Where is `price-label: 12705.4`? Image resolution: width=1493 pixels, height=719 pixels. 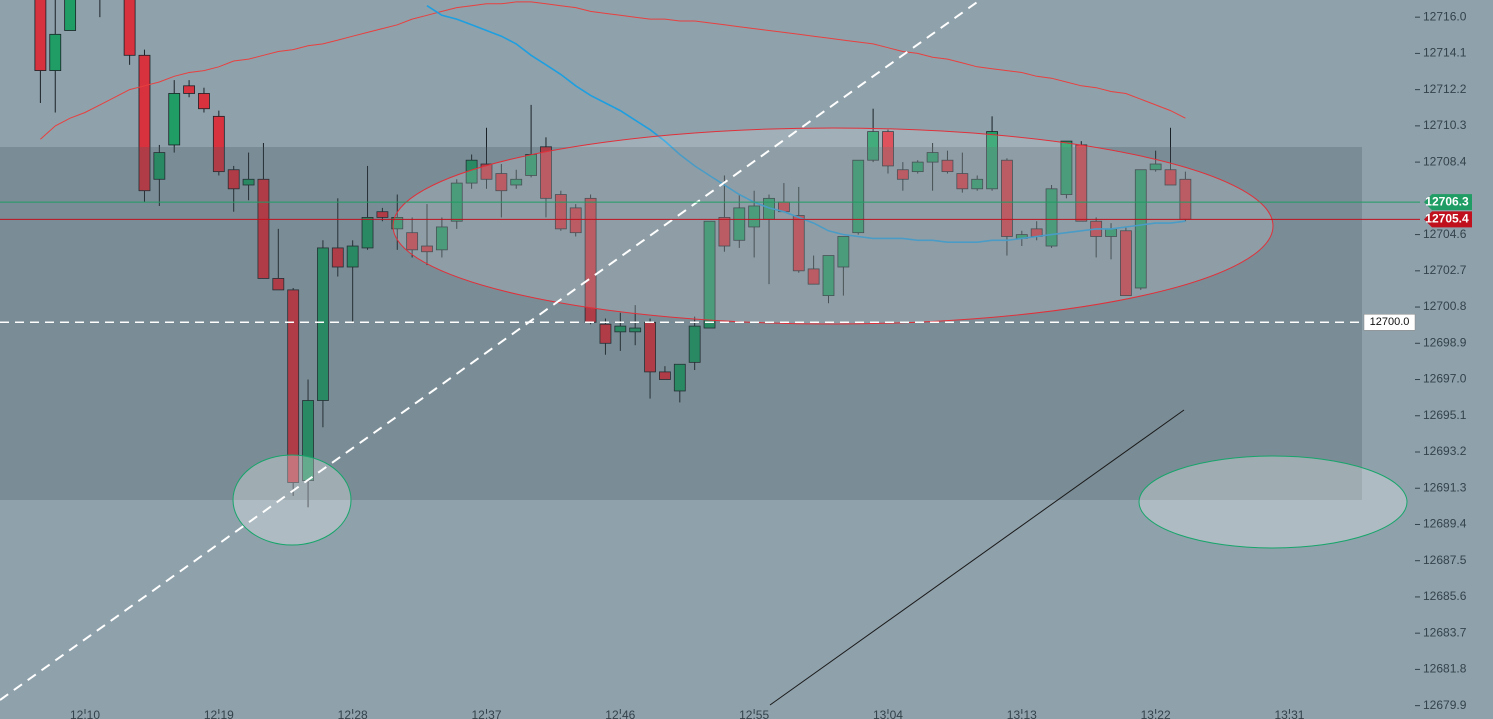 price-label: 12705.4 is located at coordinates (1447, 218).